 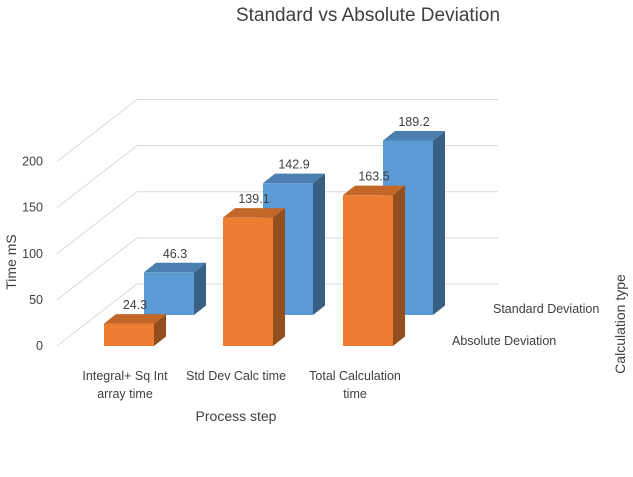 I want to click on y-tick-label: 0, so click(x=39, y=346).